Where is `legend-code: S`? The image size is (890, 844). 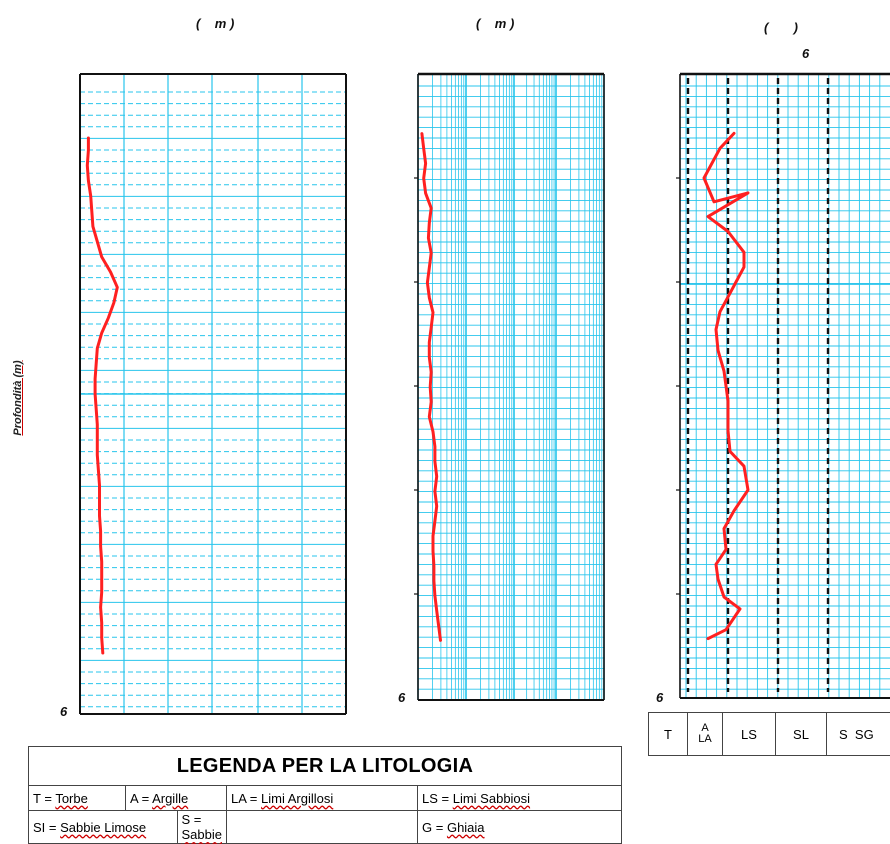 legend-code: S is located at coordinates (186, 819).